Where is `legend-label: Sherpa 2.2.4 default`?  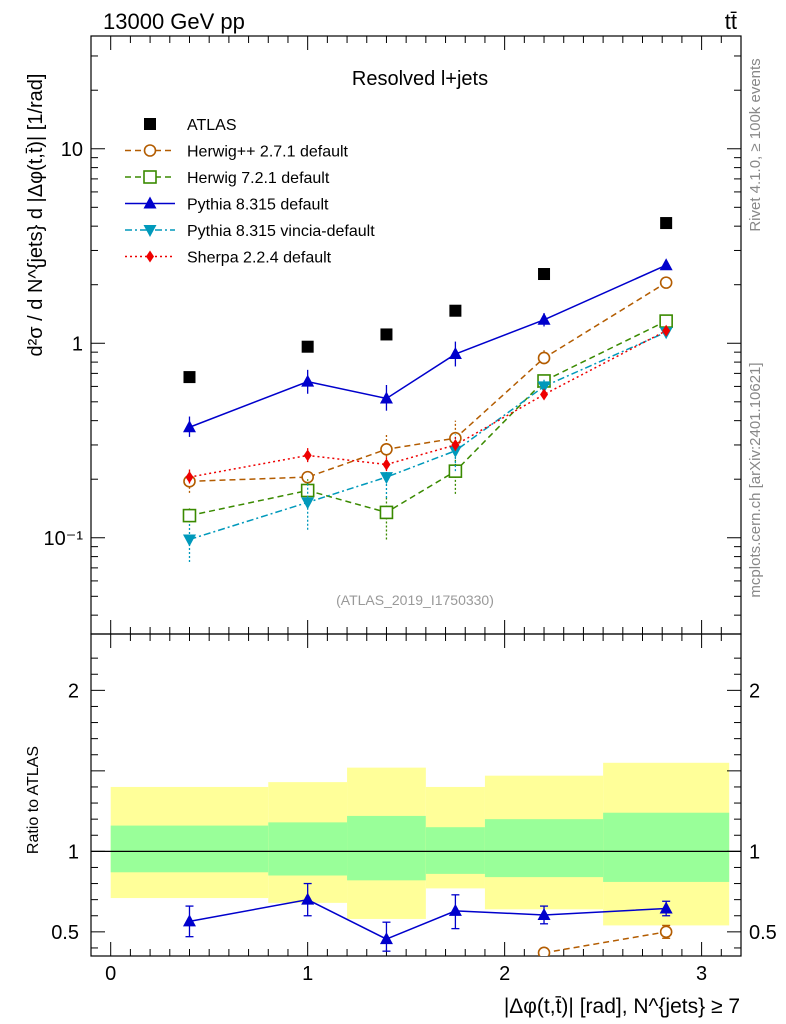 legend-label: Sherpa 2.2.4 default is located at coordinates (259, 258).